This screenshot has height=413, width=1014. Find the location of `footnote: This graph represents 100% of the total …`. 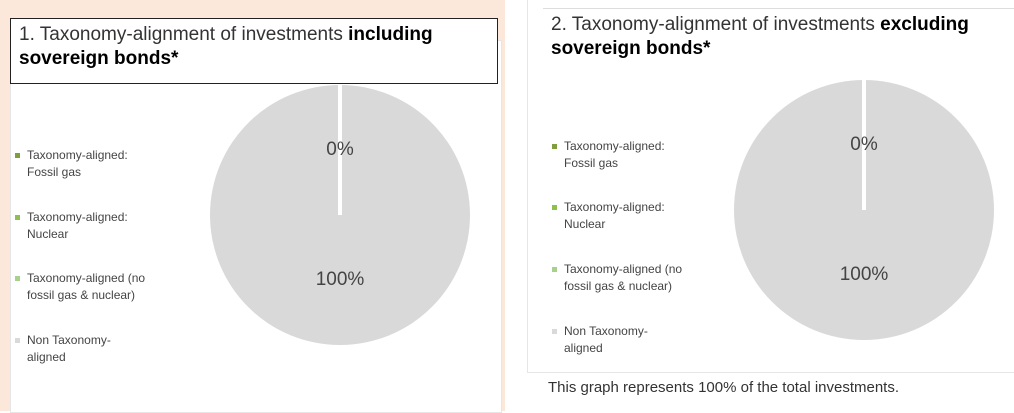

footnote: This graph represents 100% of the total … is located at coordinates (724, 387).